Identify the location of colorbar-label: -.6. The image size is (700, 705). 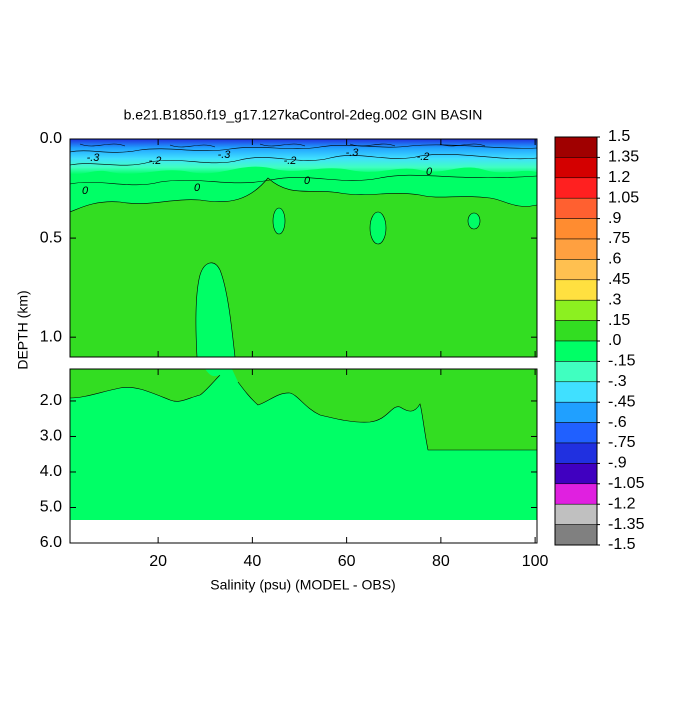
(617, 422).